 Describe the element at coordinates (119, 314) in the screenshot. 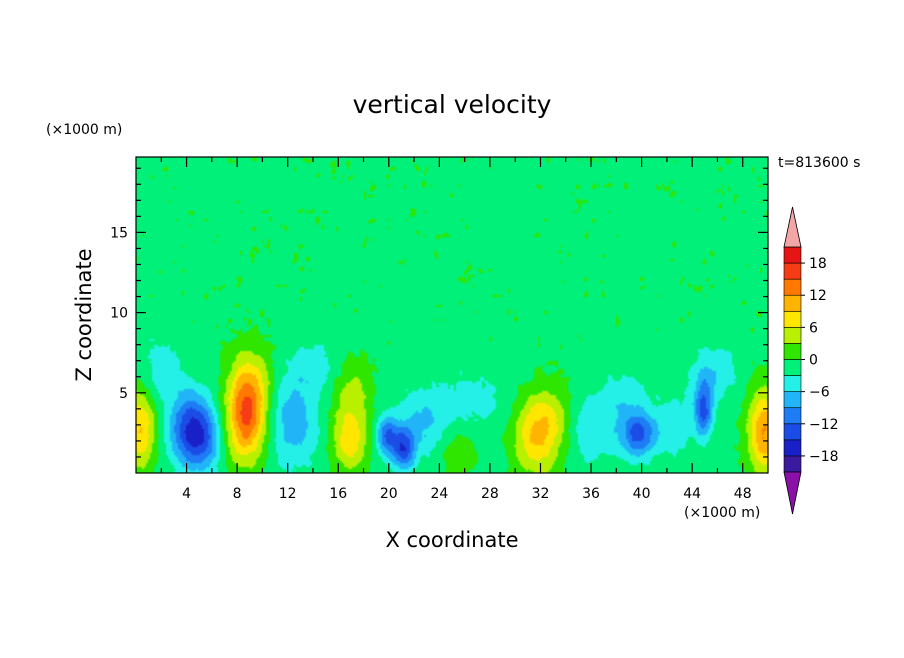

I see `y-tick-label: 10` at that location.